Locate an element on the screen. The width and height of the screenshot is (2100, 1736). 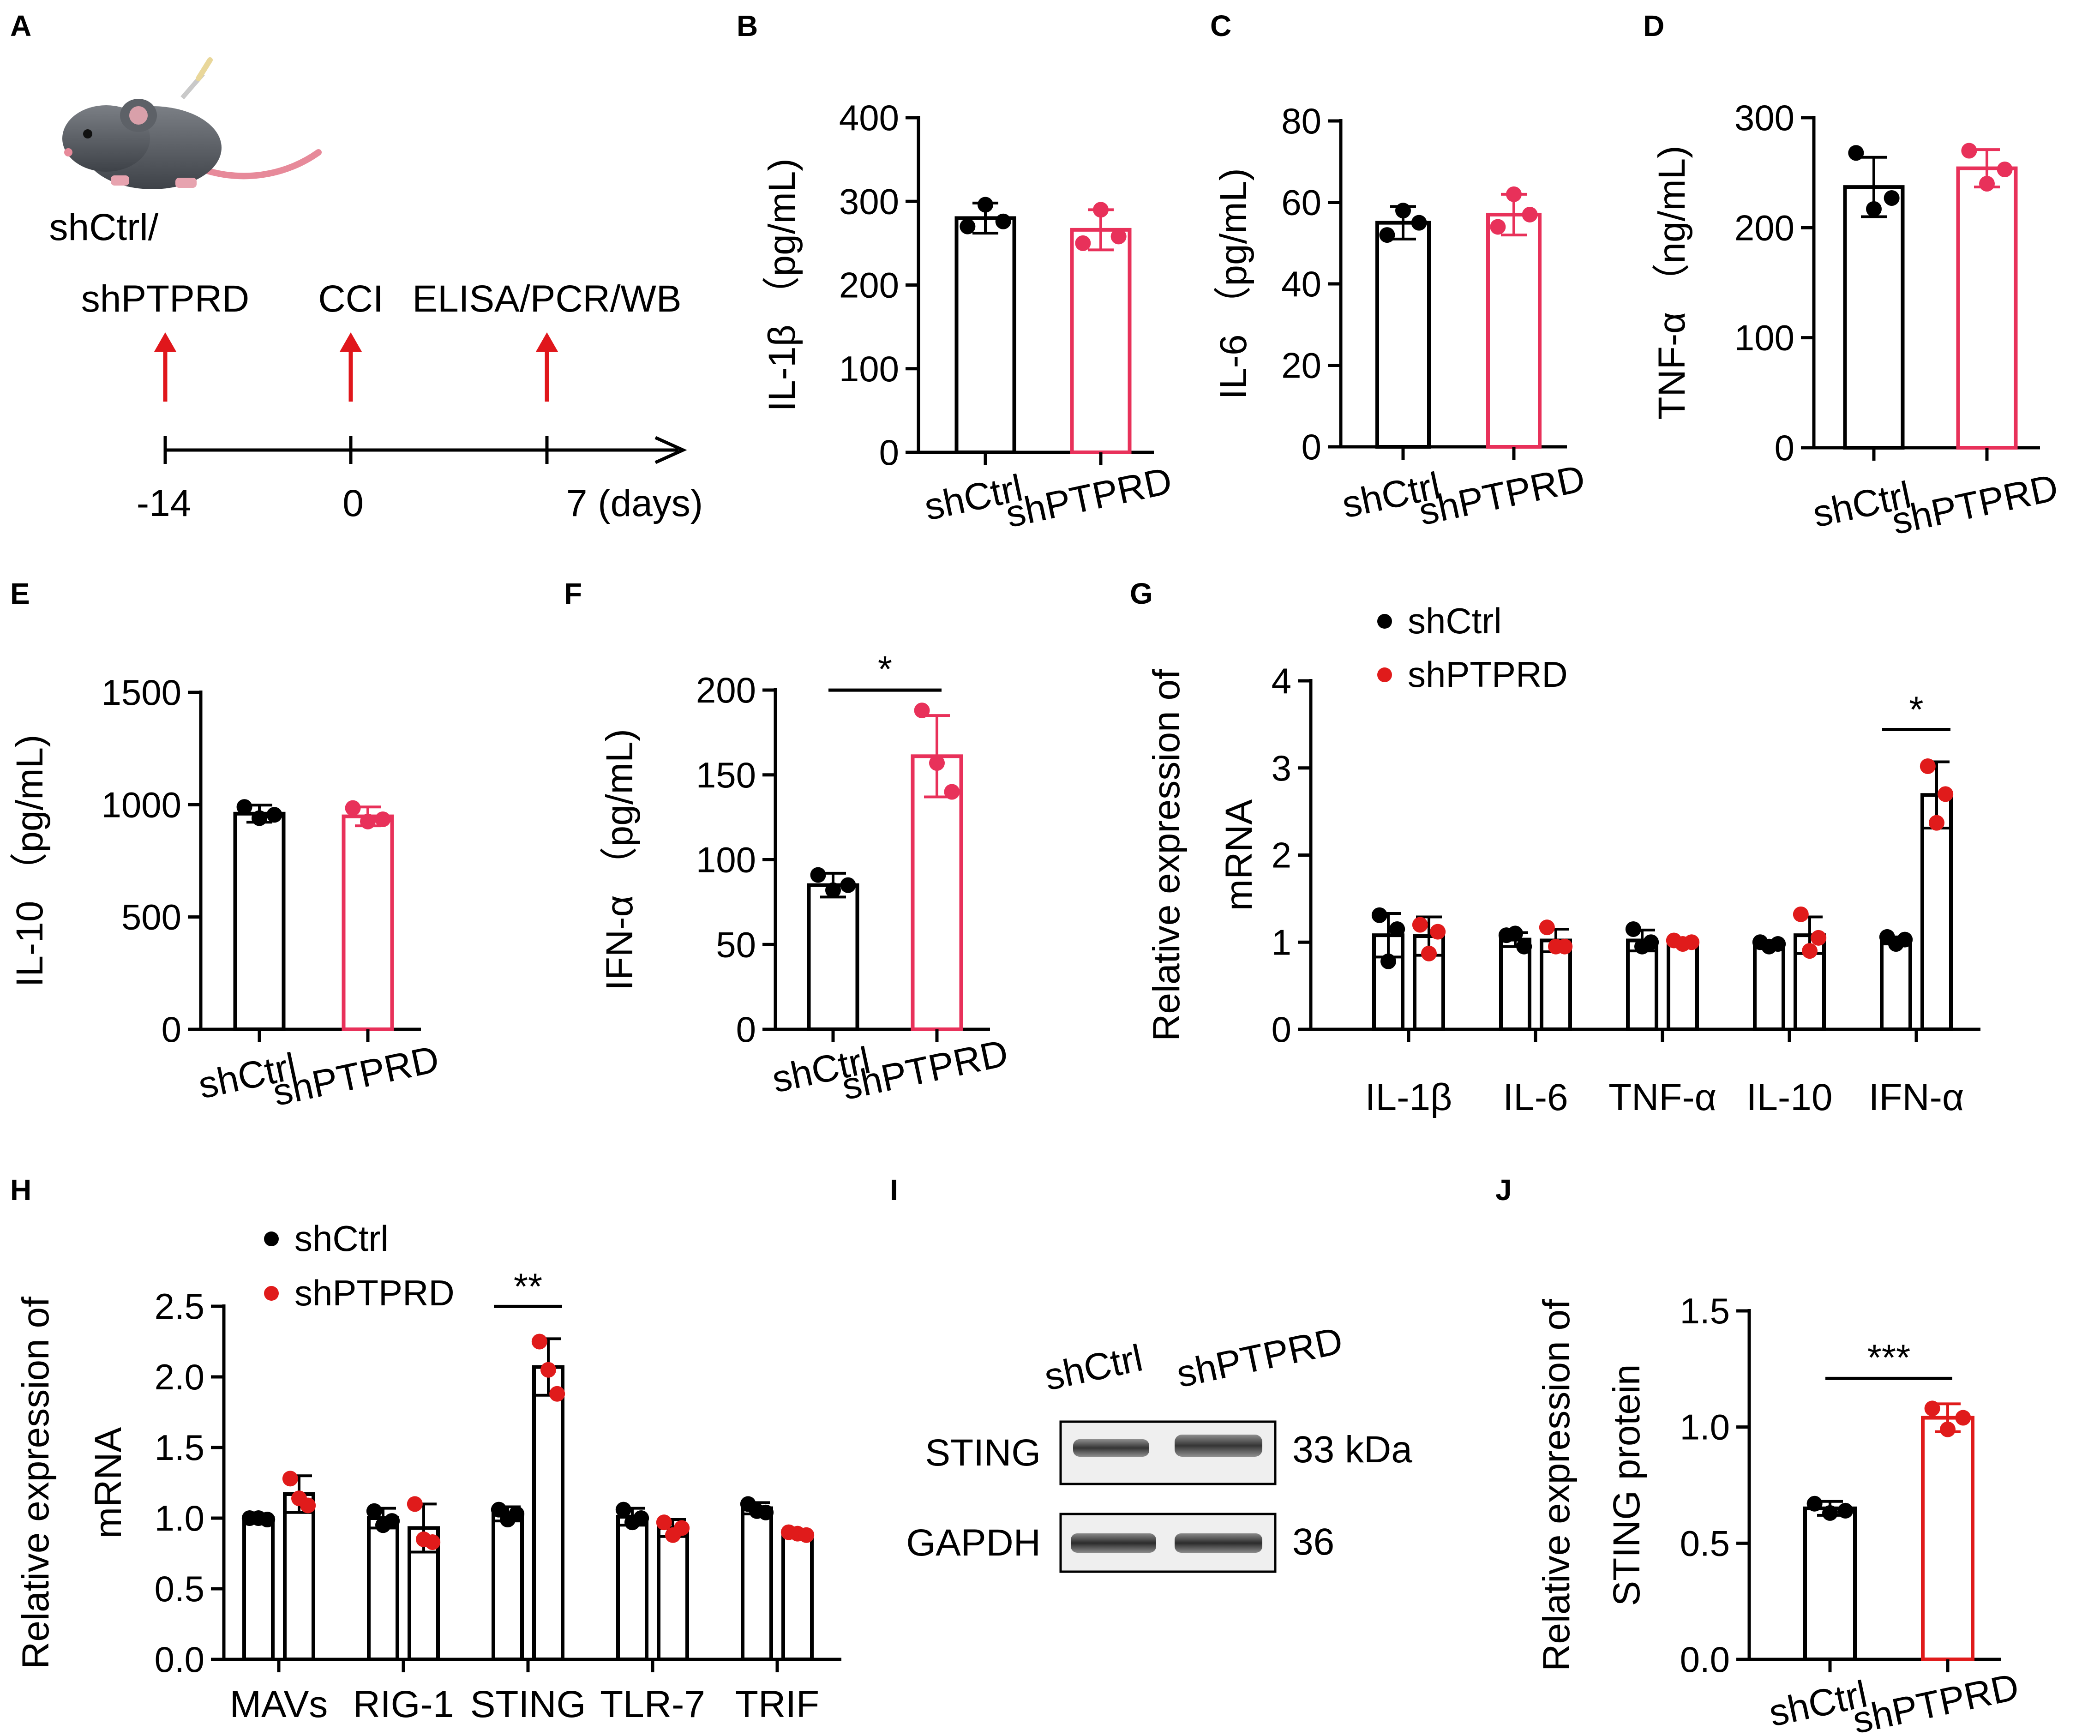
y-tick-label: 2.0 is located at coordinates (179, 1377).